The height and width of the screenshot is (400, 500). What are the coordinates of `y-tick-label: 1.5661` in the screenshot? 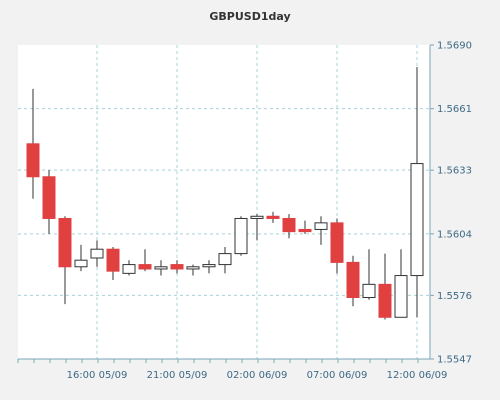 It's located at (454, 109).